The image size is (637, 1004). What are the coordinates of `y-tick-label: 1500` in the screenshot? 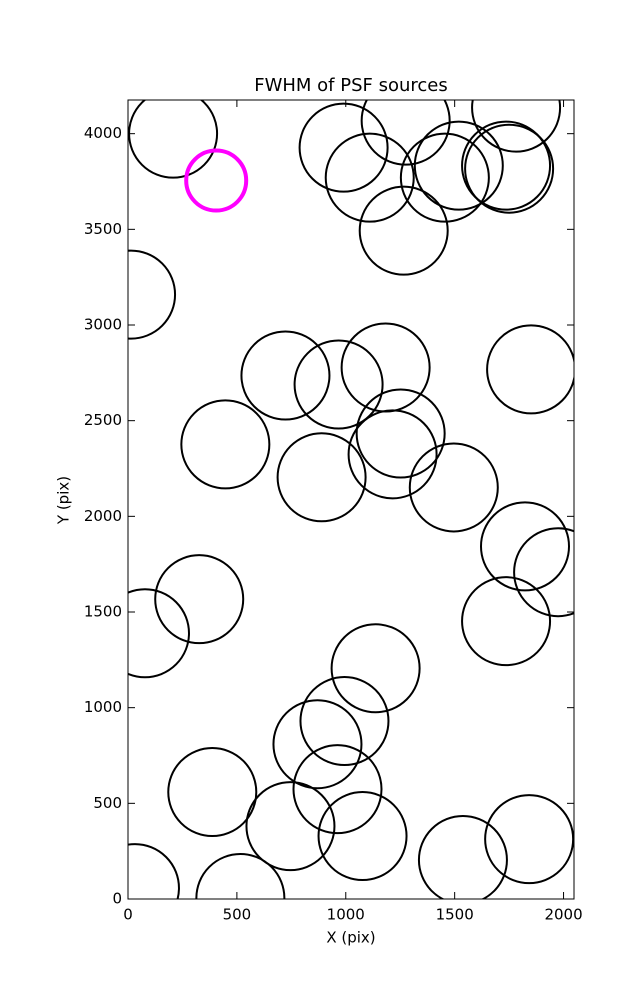 It's located at (103, 612).